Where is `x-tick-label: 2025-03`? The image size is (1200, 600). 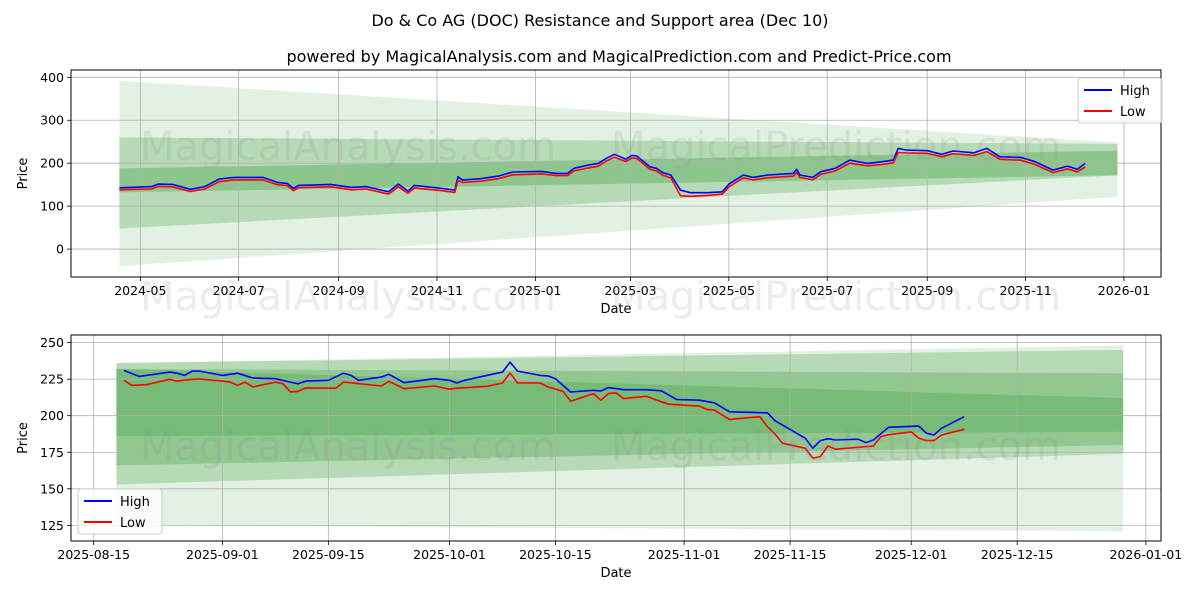 x-tick-label: 2025-03 is located at coordinates (630, 290).